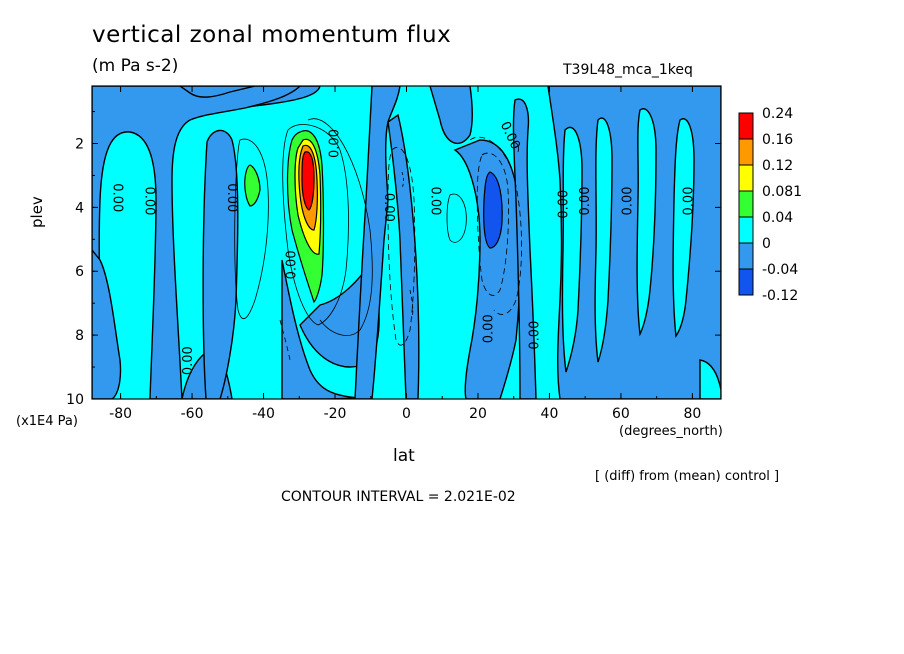 The image size is (904, 654). What do you see at coordinates (493, 210) in the screenshot?
I see `fill-strong-negative` at bounding box center [493, 210].